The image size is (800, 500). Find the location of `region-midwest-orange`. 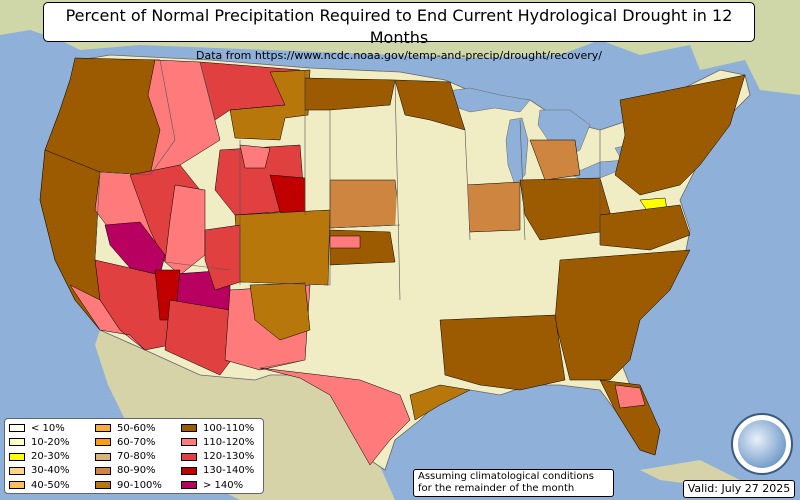

region-midwest-orange is located at coordinates (492, 207).